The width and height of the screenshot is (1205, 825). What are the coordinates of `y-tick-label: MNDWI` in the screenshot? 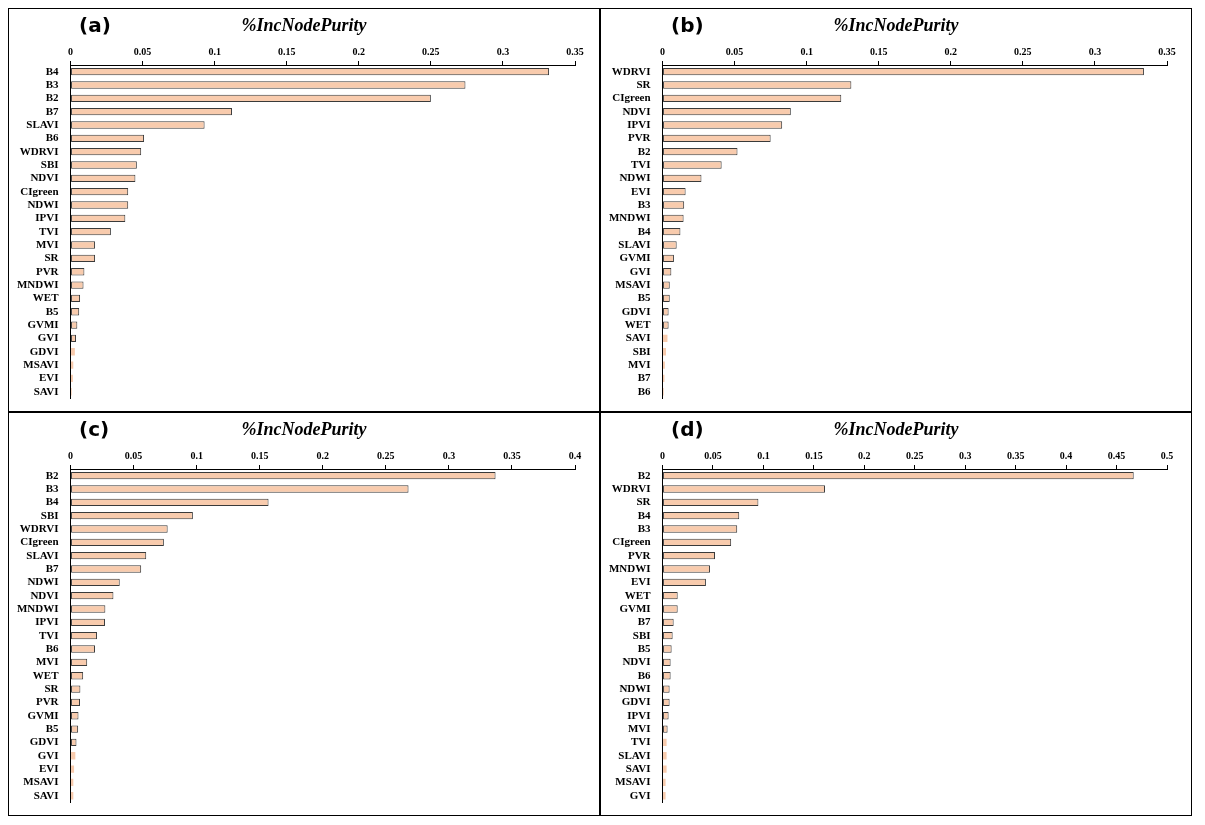 It's located at (629, 217).